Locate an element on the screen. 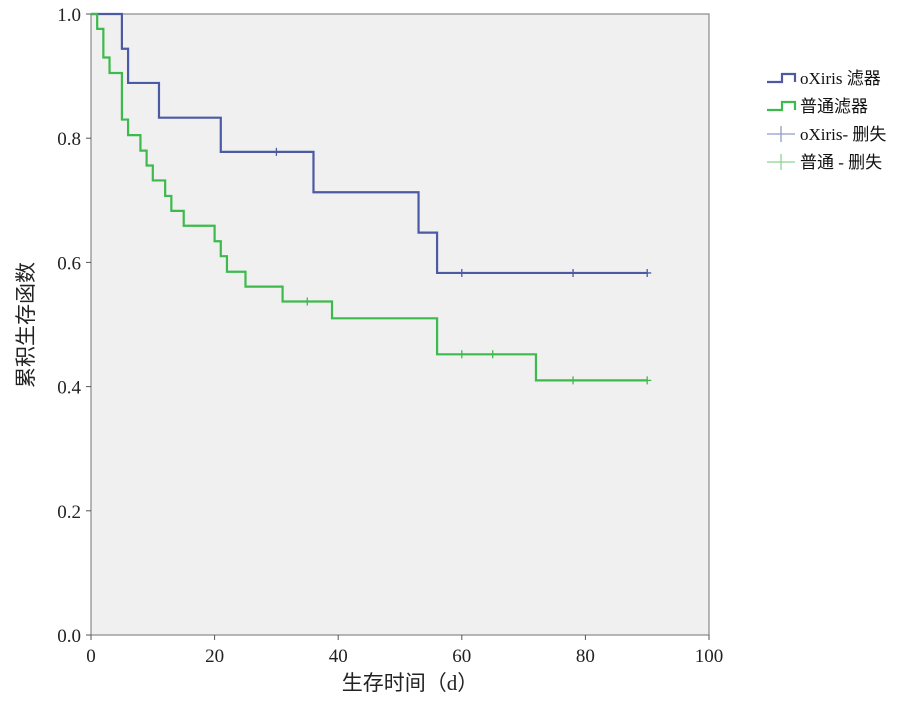  y-axis-label: 累积生存函数 is located at coordinates (26, 325).